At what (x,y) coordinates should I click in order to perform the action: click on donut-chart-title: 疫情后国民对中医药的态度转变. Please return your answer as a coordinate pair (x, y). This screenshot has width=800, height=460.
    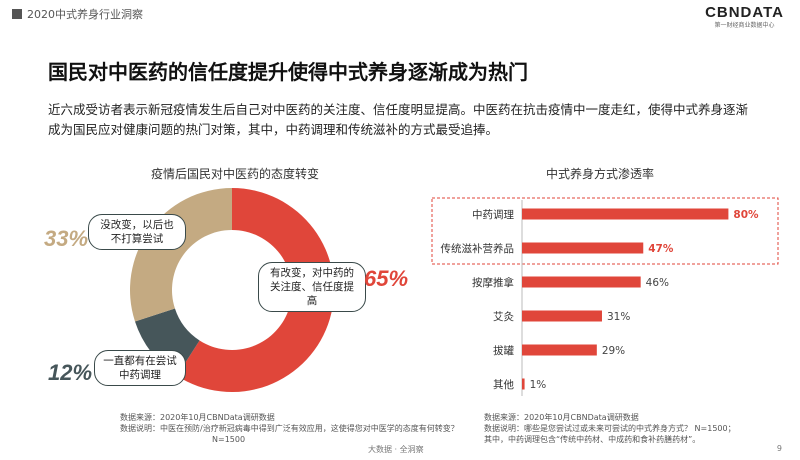
    Looking at the image, I should click on (234, 174).